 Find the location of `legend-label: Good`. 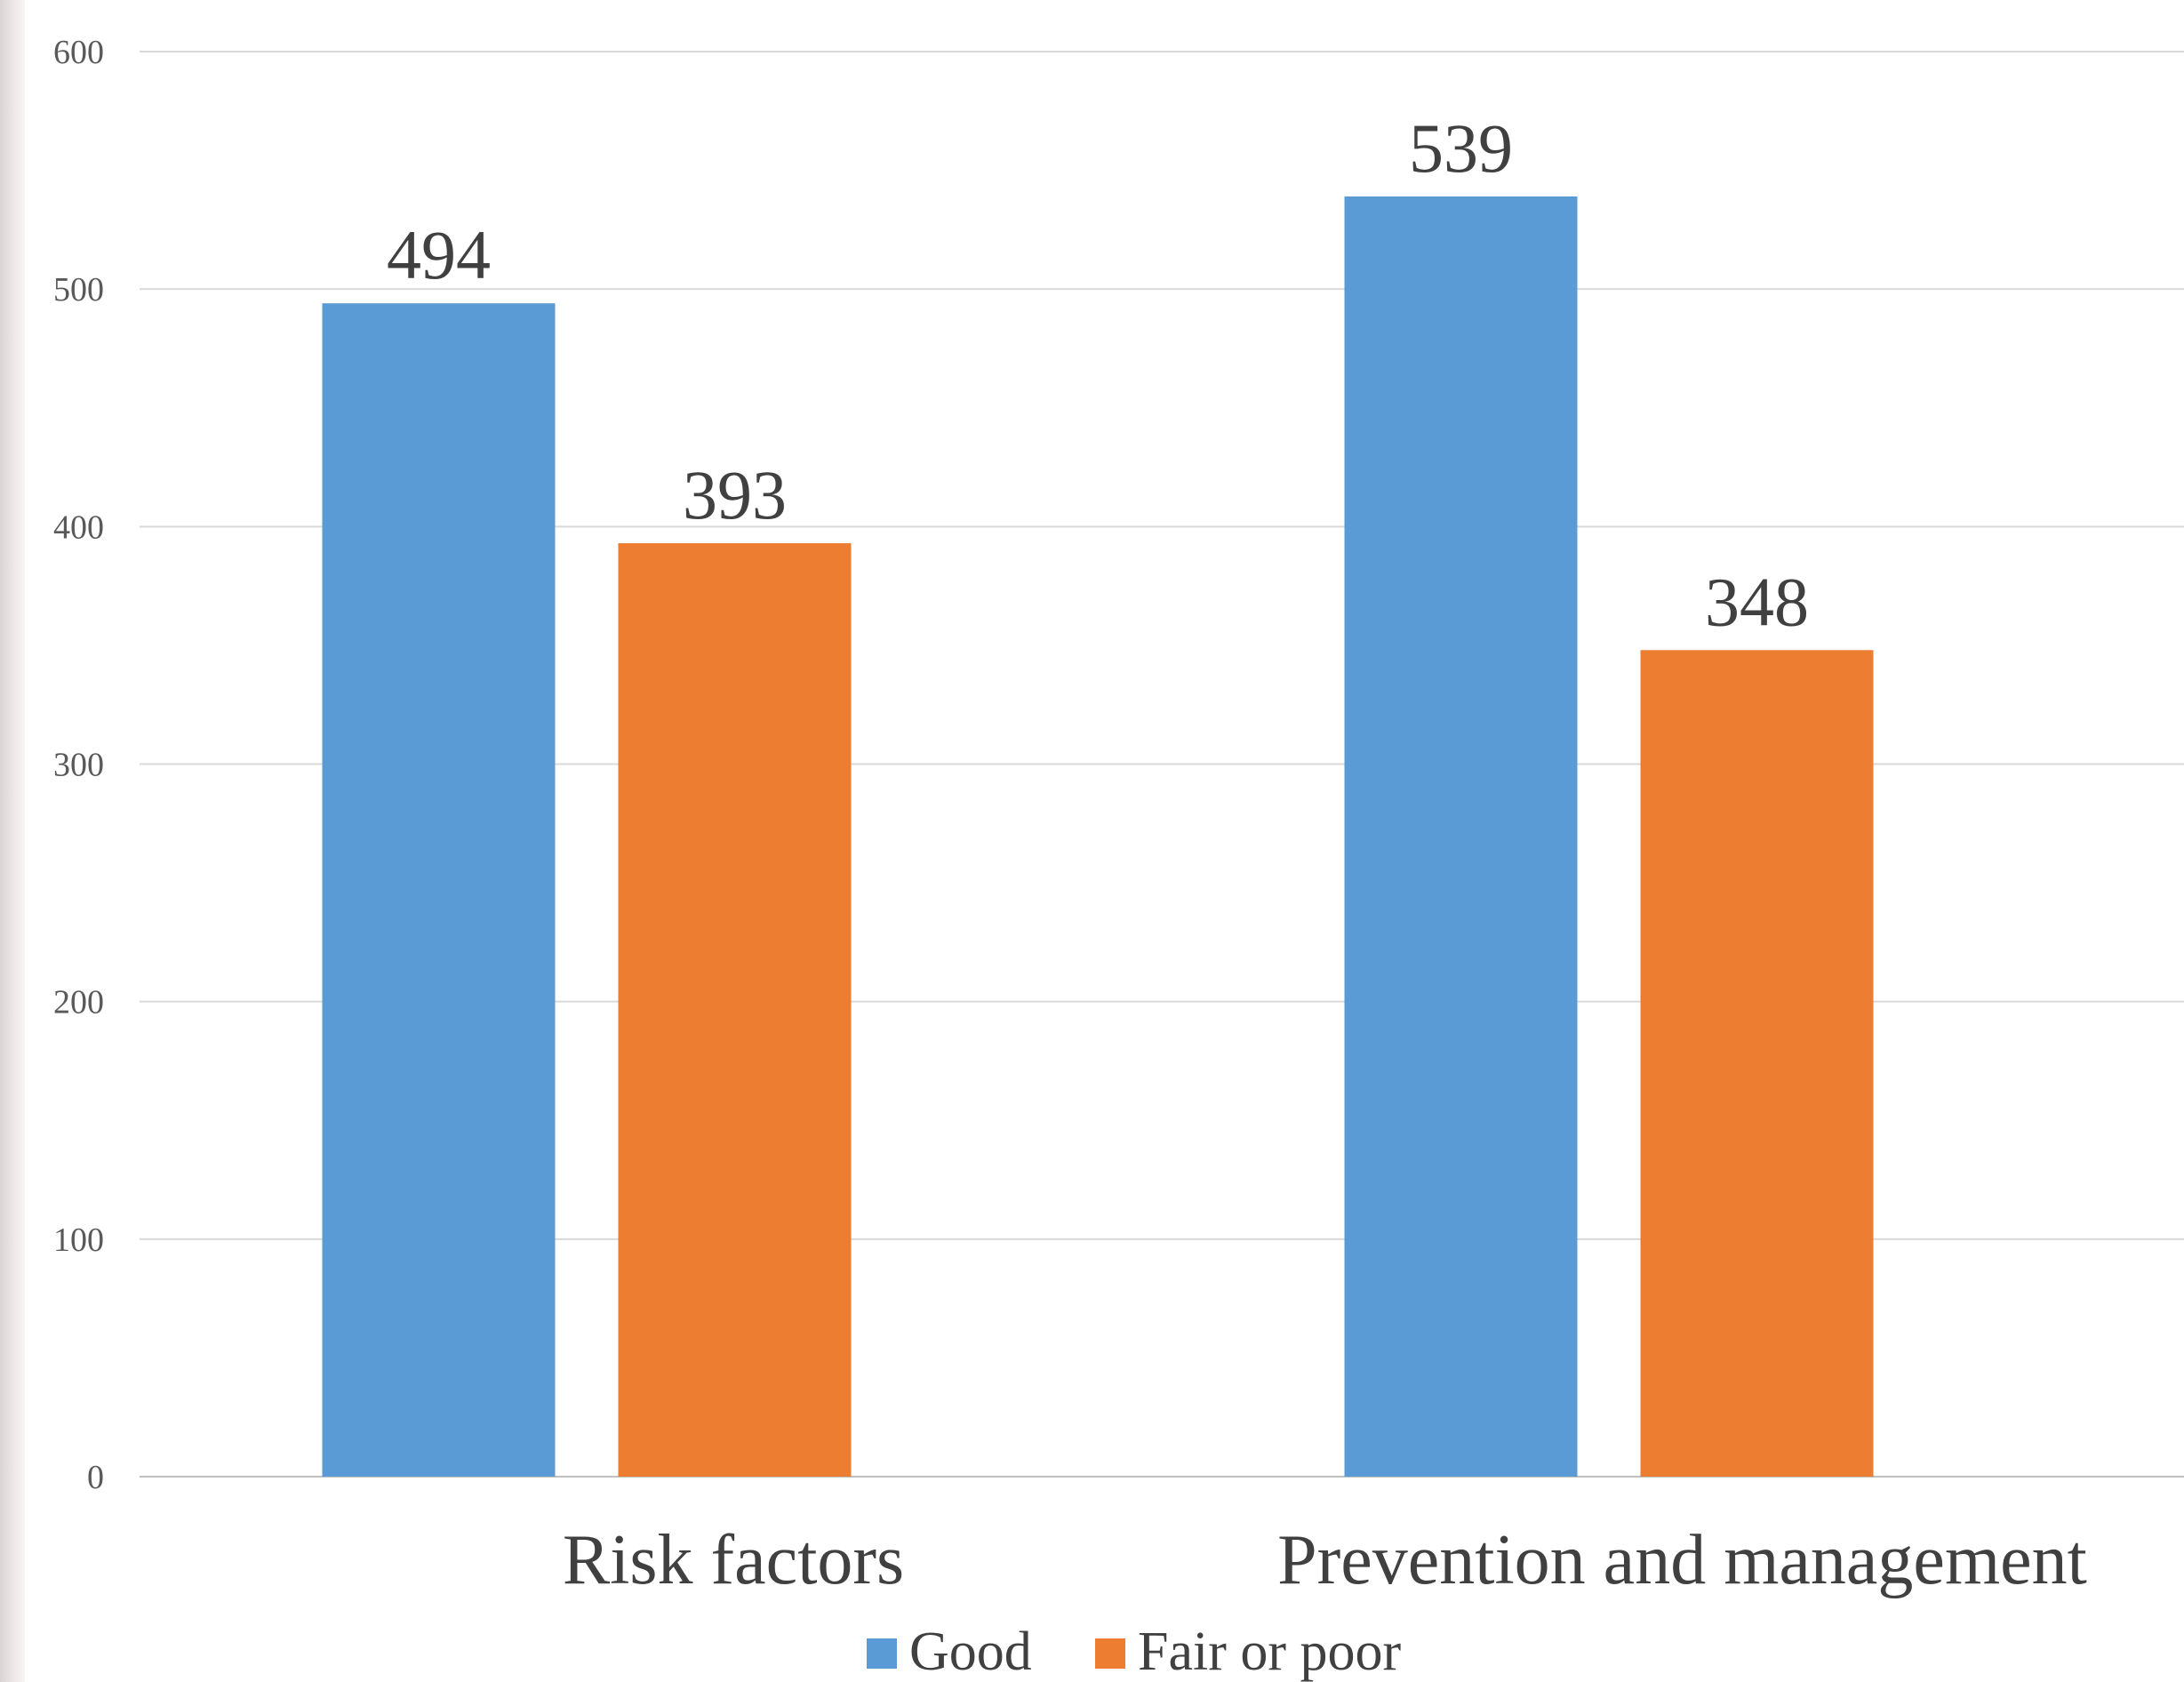

legend-label: Good is located at coordinates (970, 1652).